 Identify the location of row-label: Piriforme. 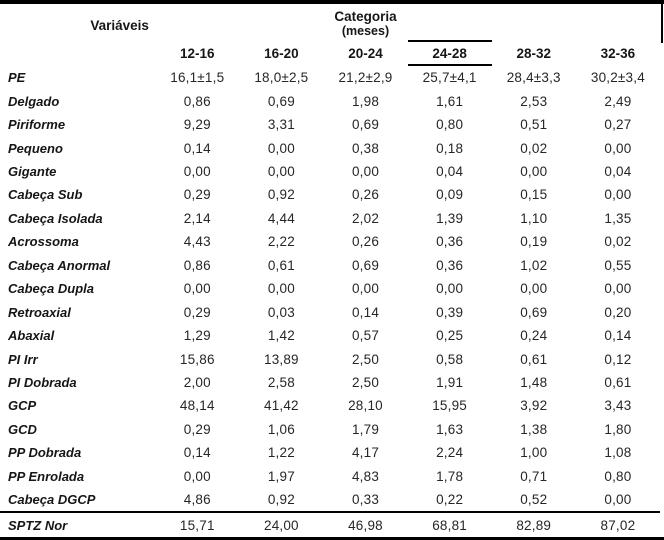
(37, 125).